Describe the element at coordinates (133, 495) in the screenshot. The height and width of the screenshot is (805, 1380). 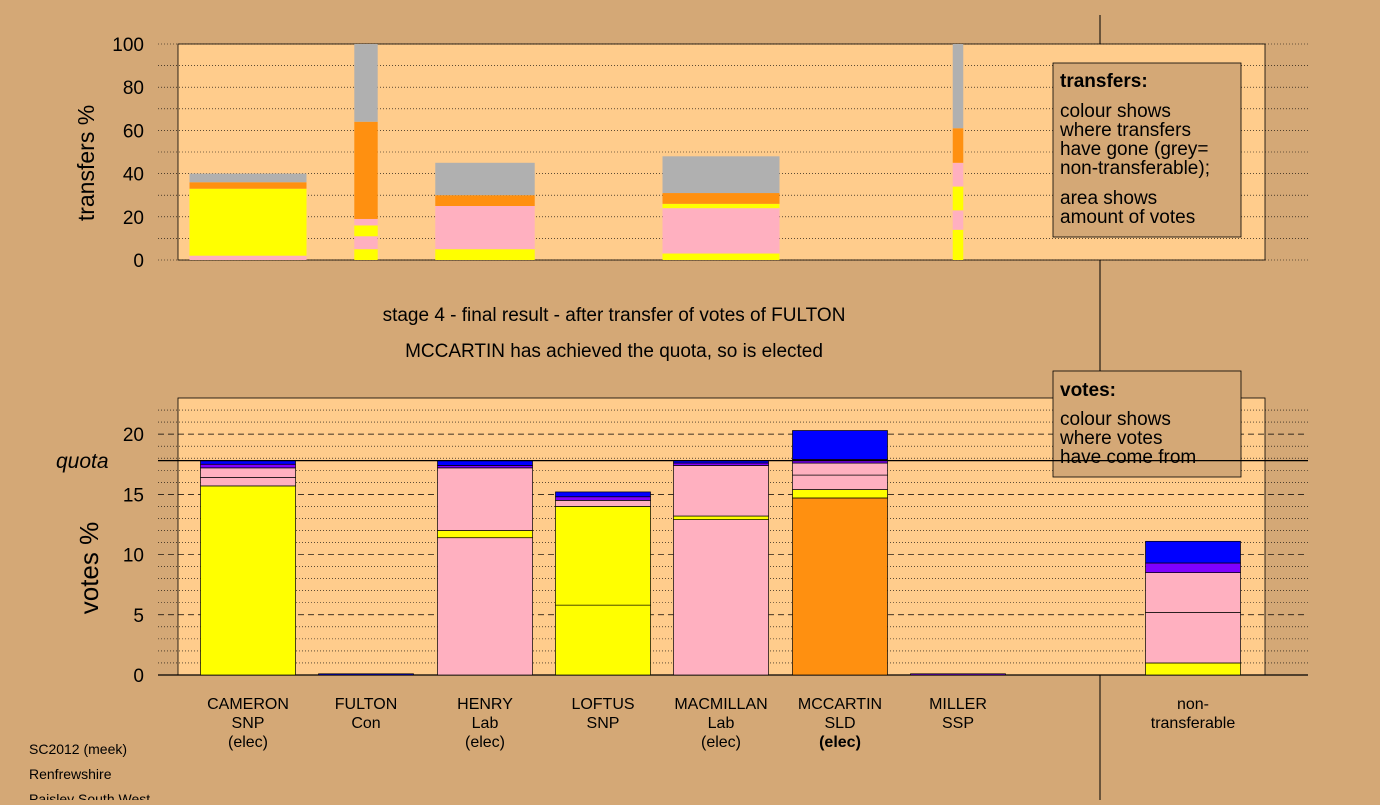
I see `votes-y-tick-label: 15` at that location.